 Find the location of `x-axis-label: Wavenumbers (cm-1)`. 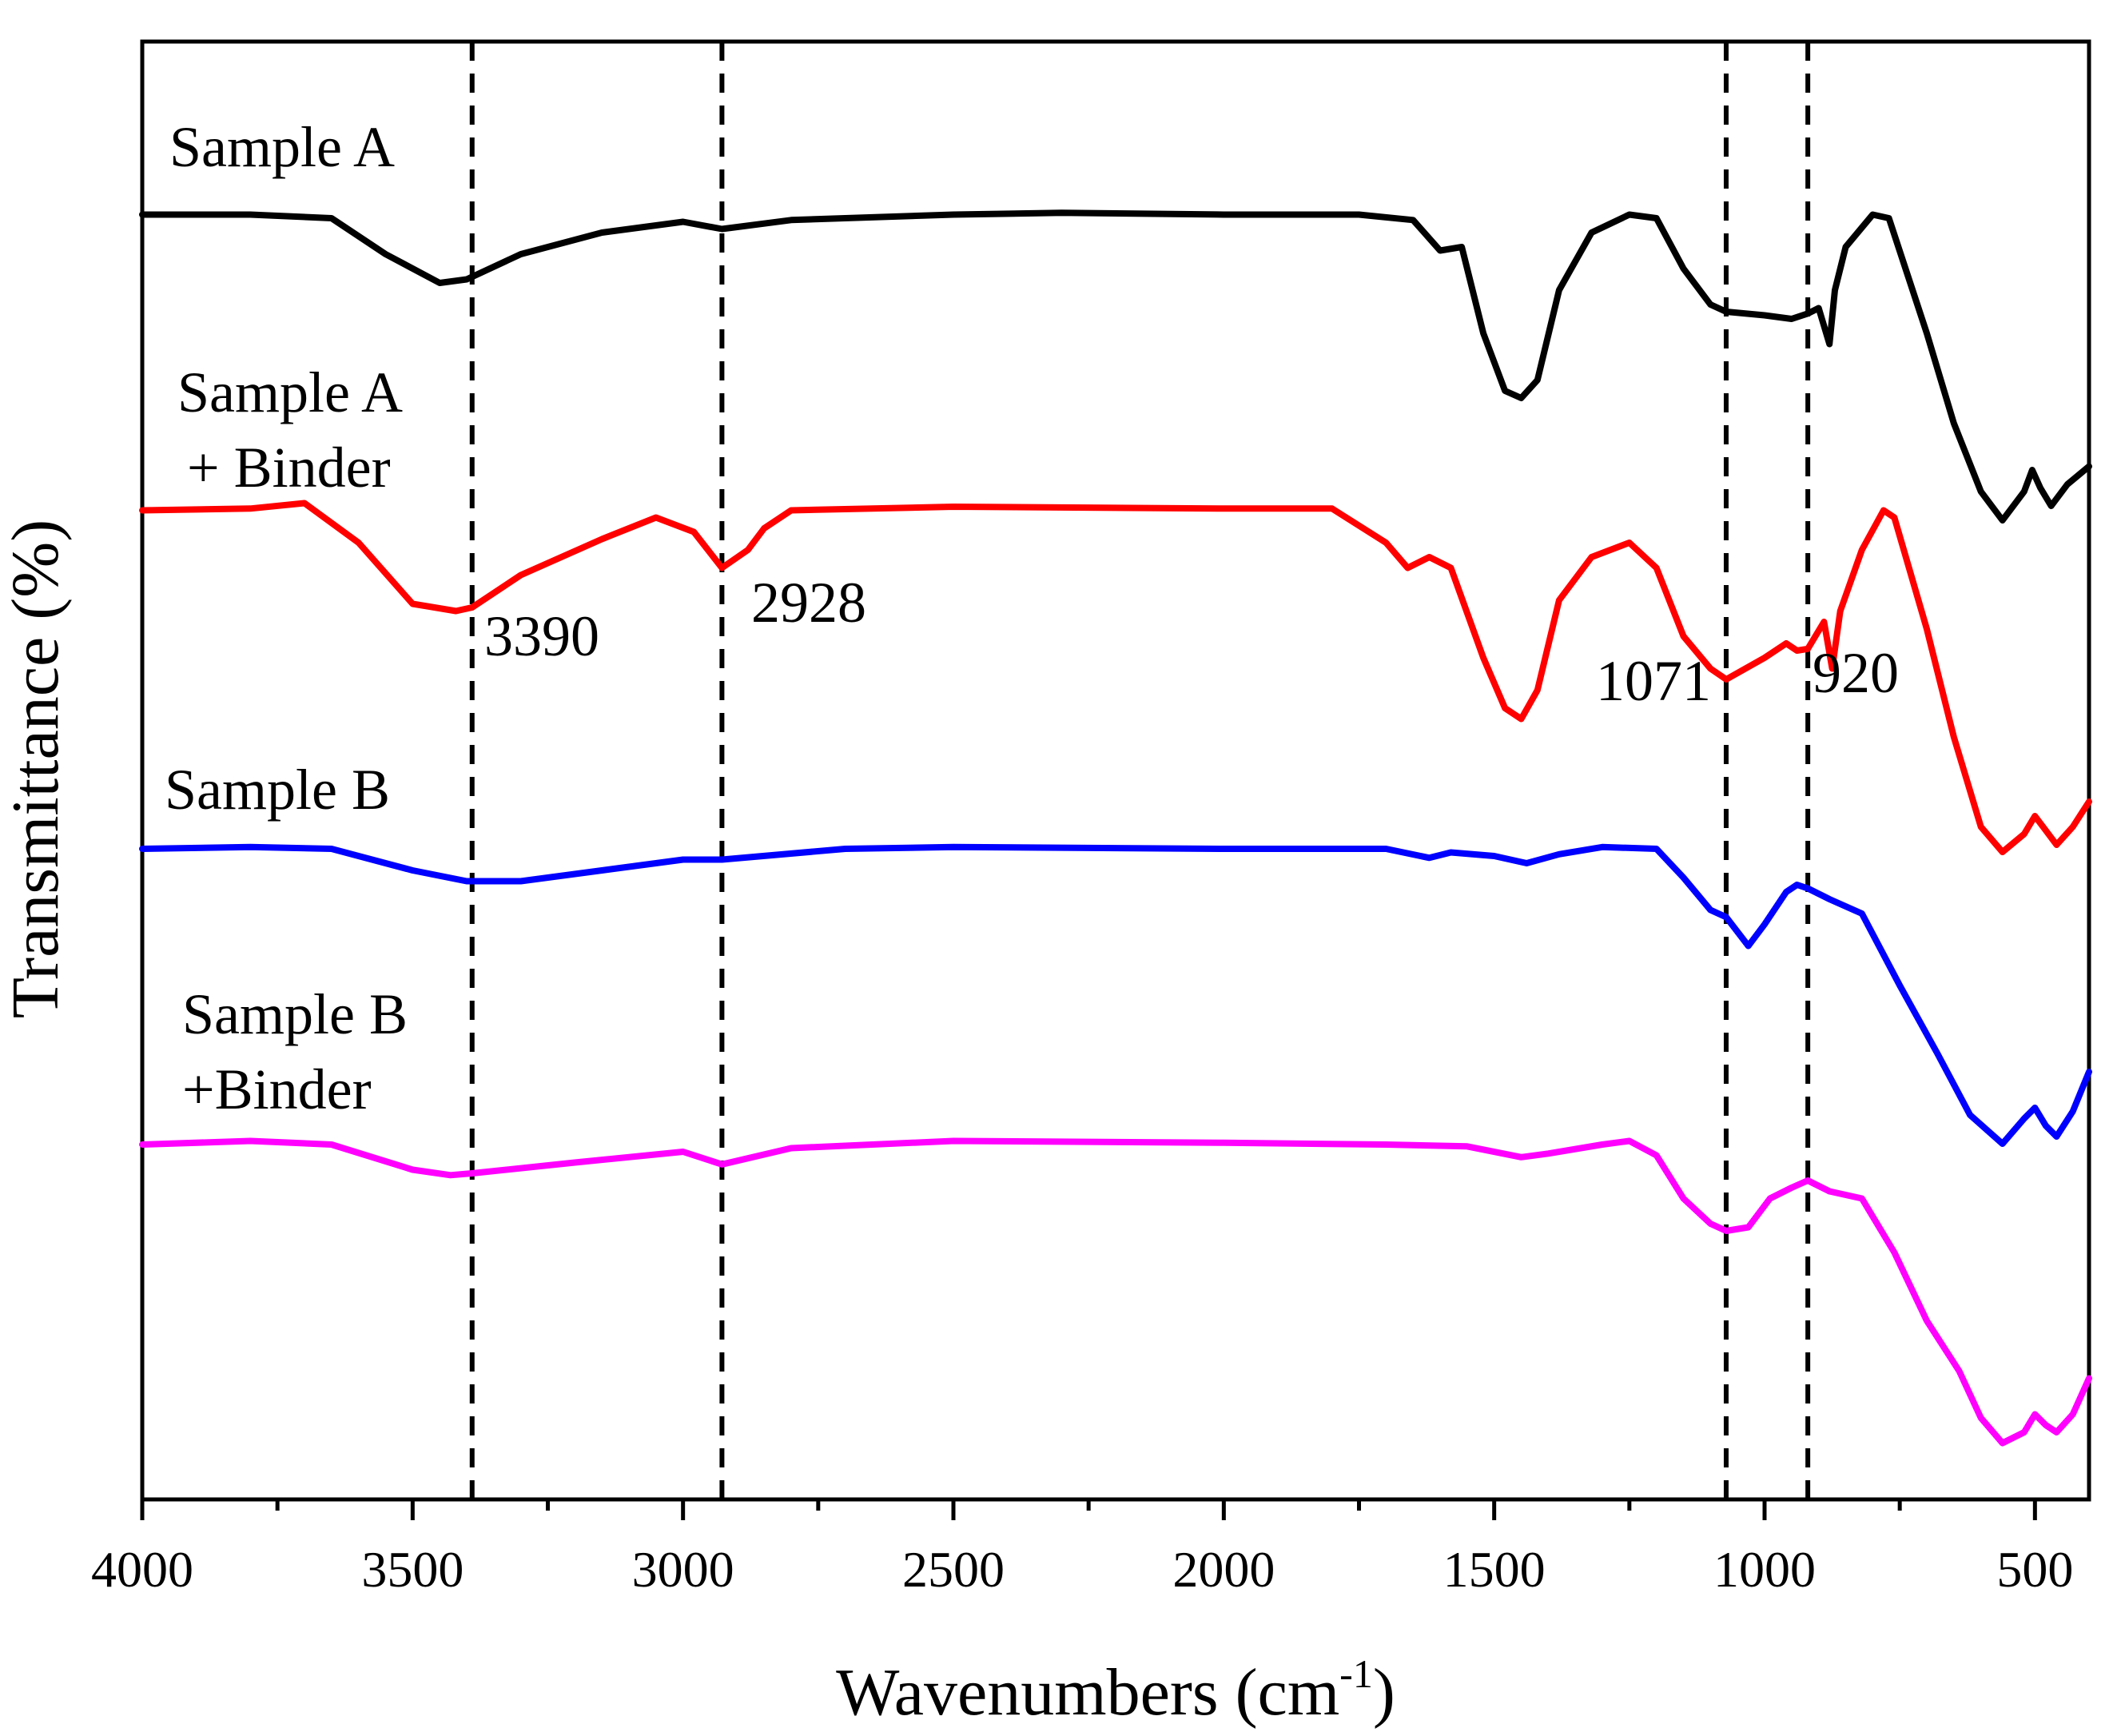

x-axis-label: Wavenumbers (cm-1) is located at coordinates (1115, 1690).